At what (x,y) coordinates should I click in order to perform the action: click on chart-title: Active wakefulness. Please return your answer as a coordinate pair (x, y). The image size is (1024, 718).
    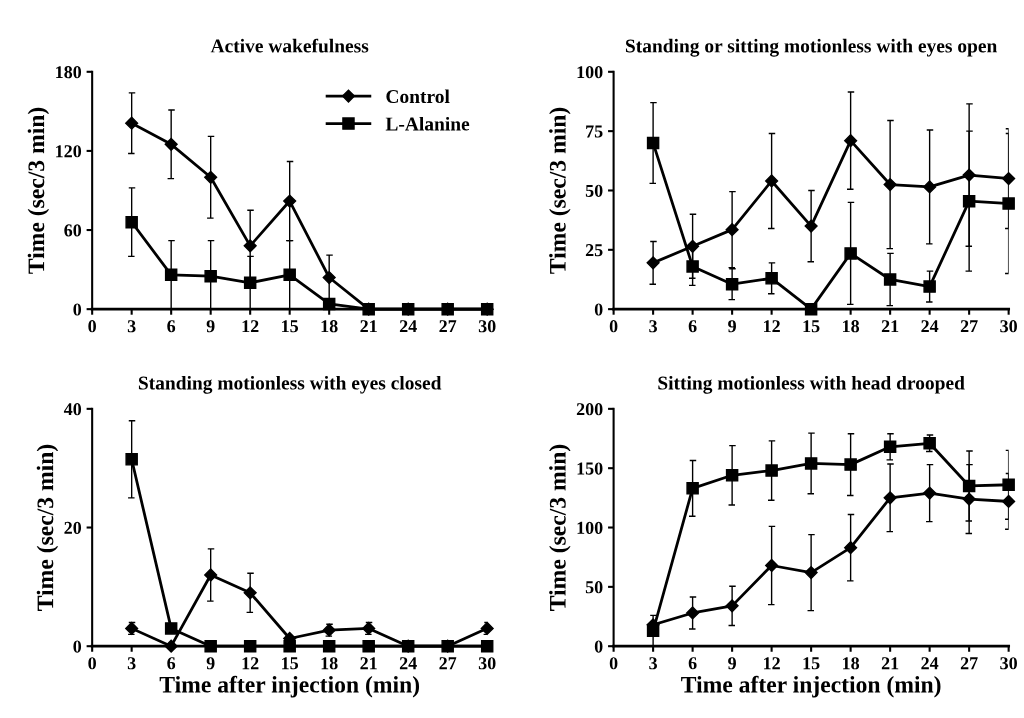
    Looking at the image, I should click on (289, 45).